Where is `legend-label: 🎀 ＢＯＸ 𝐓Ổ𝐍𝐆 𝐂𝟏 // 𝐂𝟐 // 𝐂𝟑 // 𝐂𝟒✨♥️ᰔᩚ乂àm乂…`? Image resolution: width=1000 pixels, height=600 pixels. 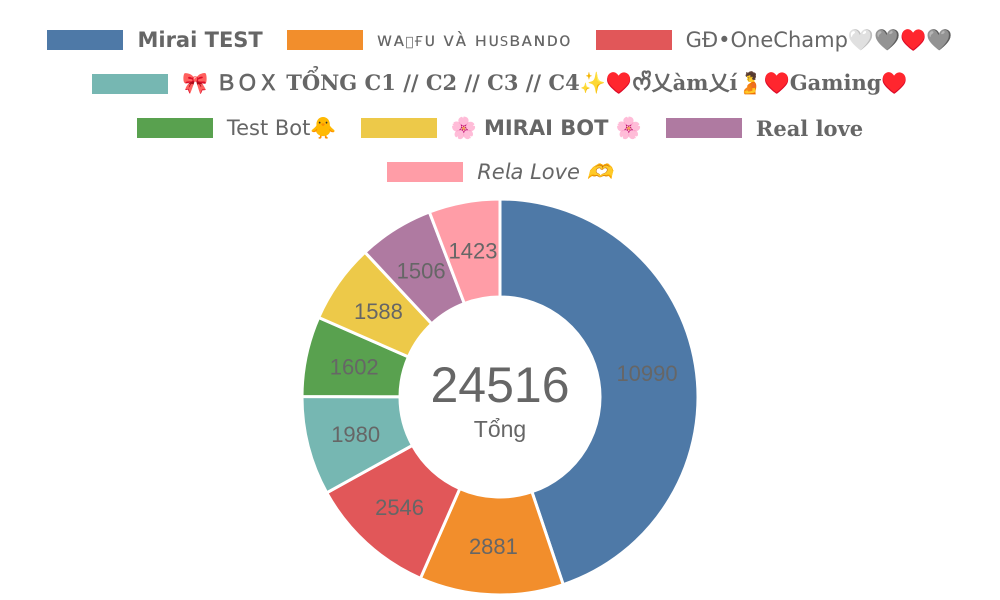 legend-label: 🎀 ＢＯＸ 𝐓Ổ𝐍𝐆 𝐂𝟏 // 𝐂𝟐 // 𝐂𝟑 // 𝐂𝟒✨♥️ᰔᩚ乂àm乂… is located at coordinates (545, 82).